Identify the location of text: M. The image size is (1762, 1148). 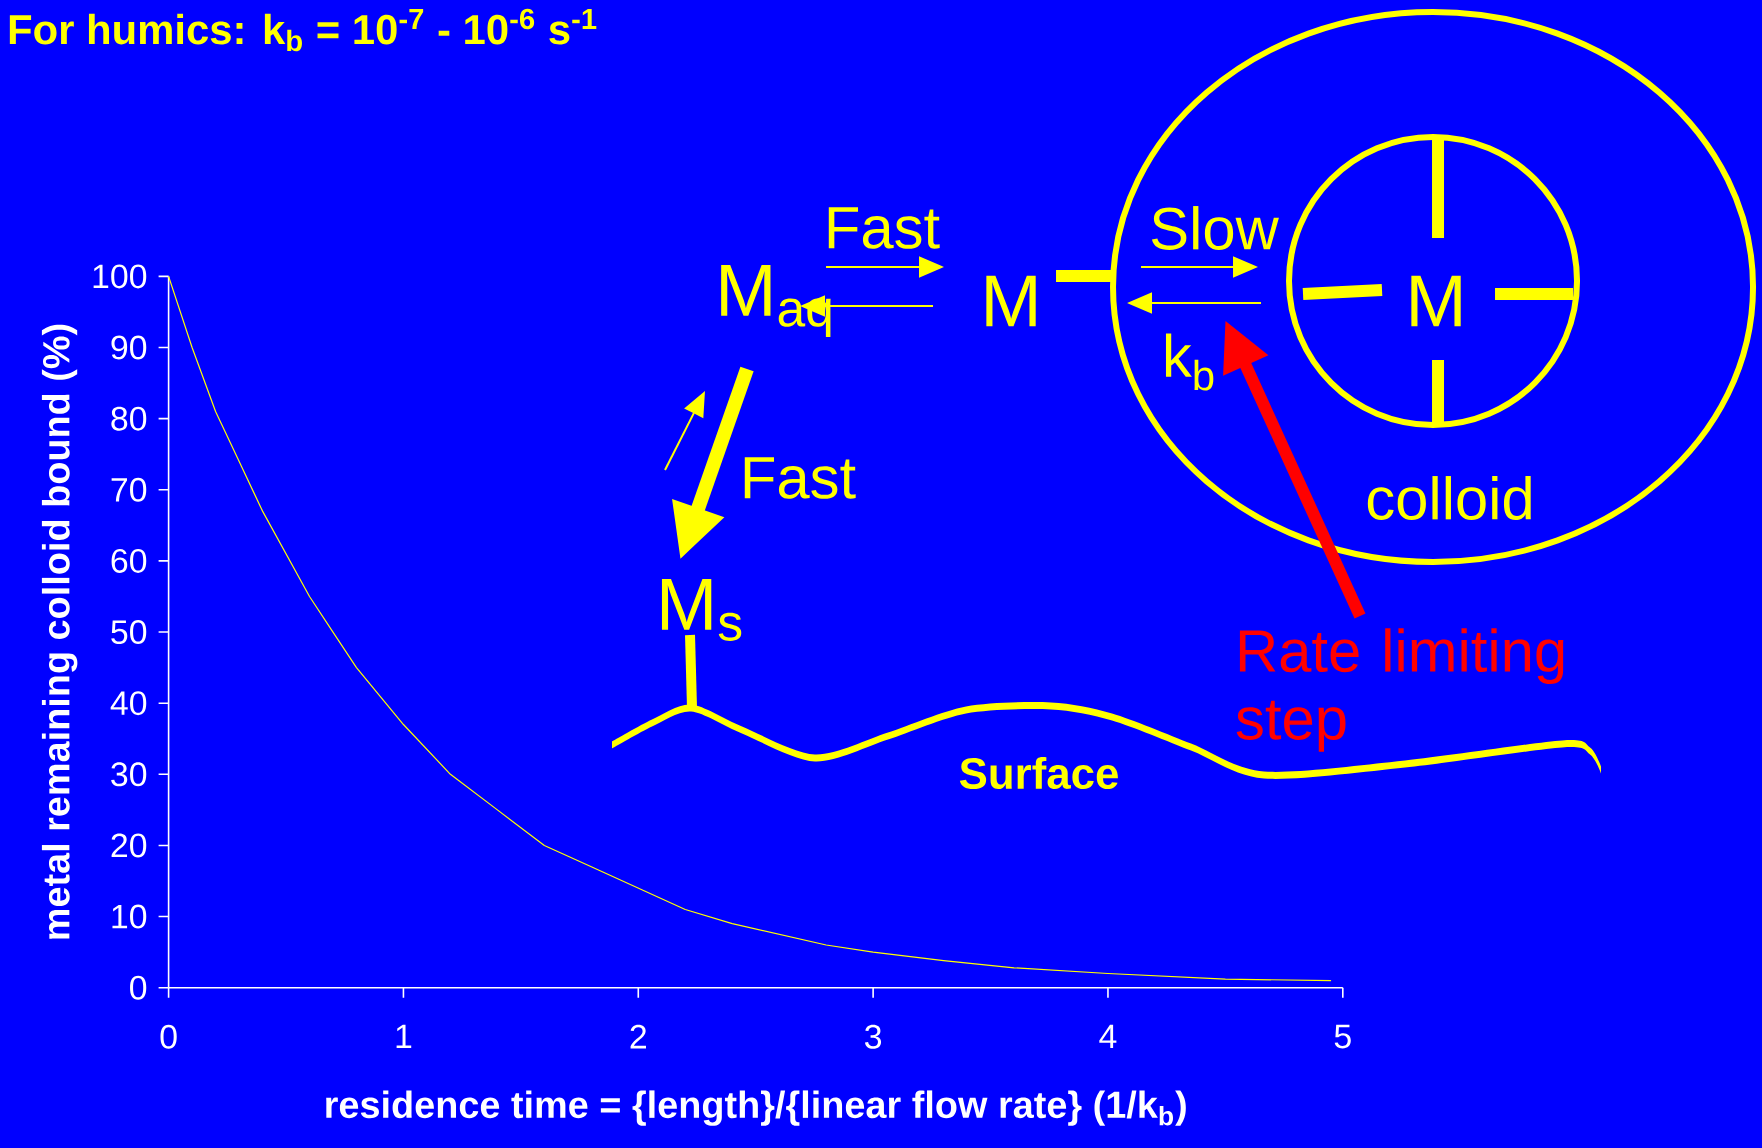
(1436, 301).